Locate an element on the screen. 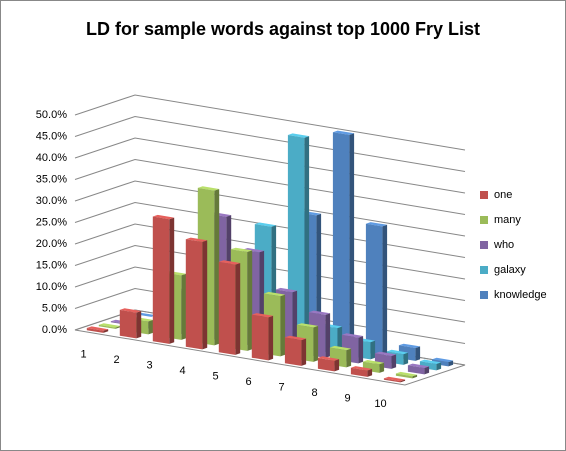 The image size is (566, 451). floor is located at coordinates (270, 347).